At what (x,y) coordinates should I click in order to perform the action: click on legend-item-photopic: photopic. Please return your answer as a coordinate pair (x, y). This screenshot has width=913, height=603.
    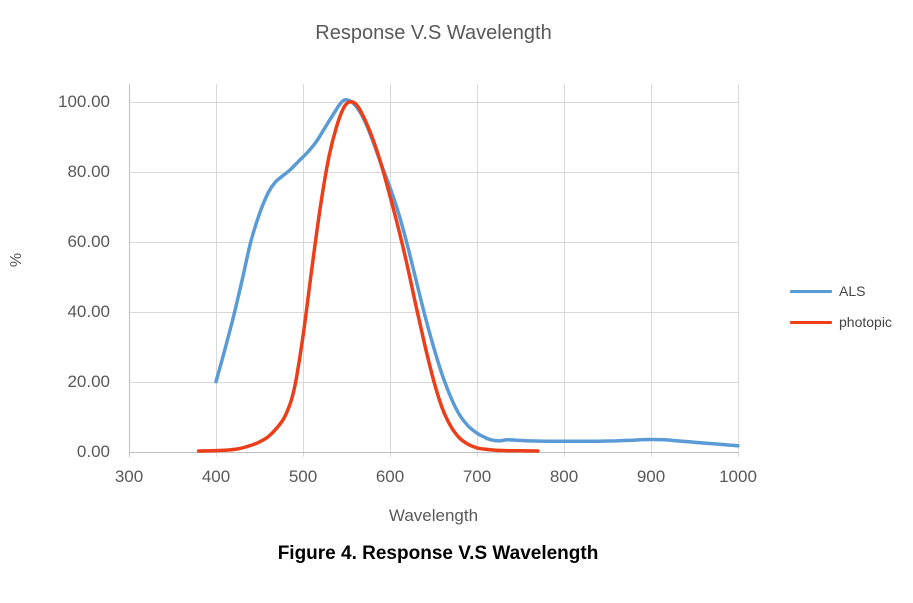
    Looking at the image, I should click on (841, 322).